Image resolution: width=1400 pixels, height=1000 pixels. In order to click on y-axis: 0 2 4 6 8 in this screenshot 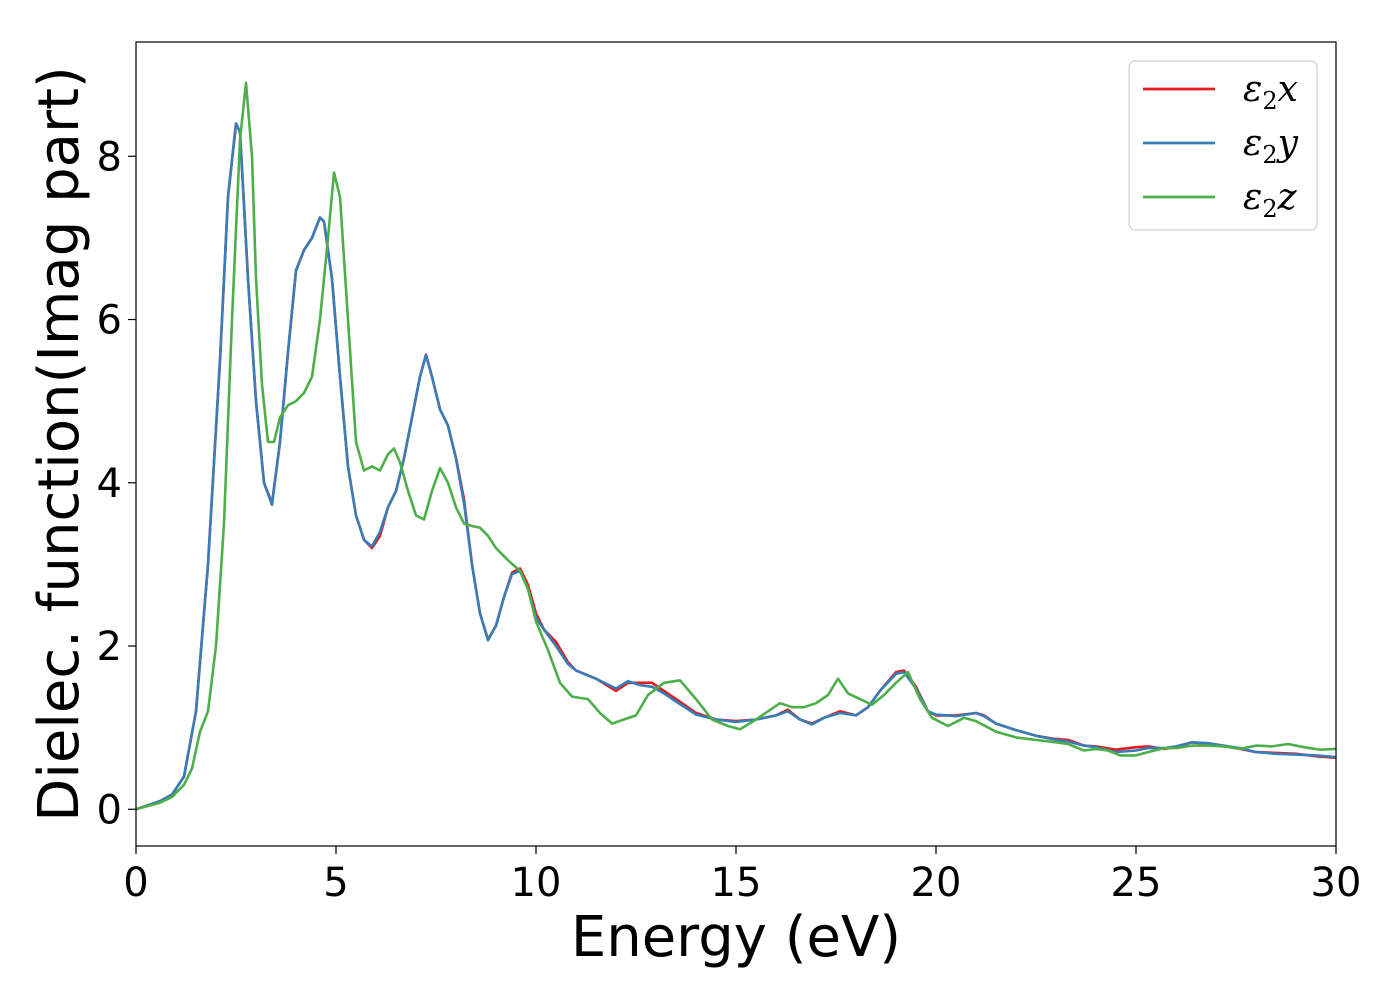, I will do `click(116, 483)`.